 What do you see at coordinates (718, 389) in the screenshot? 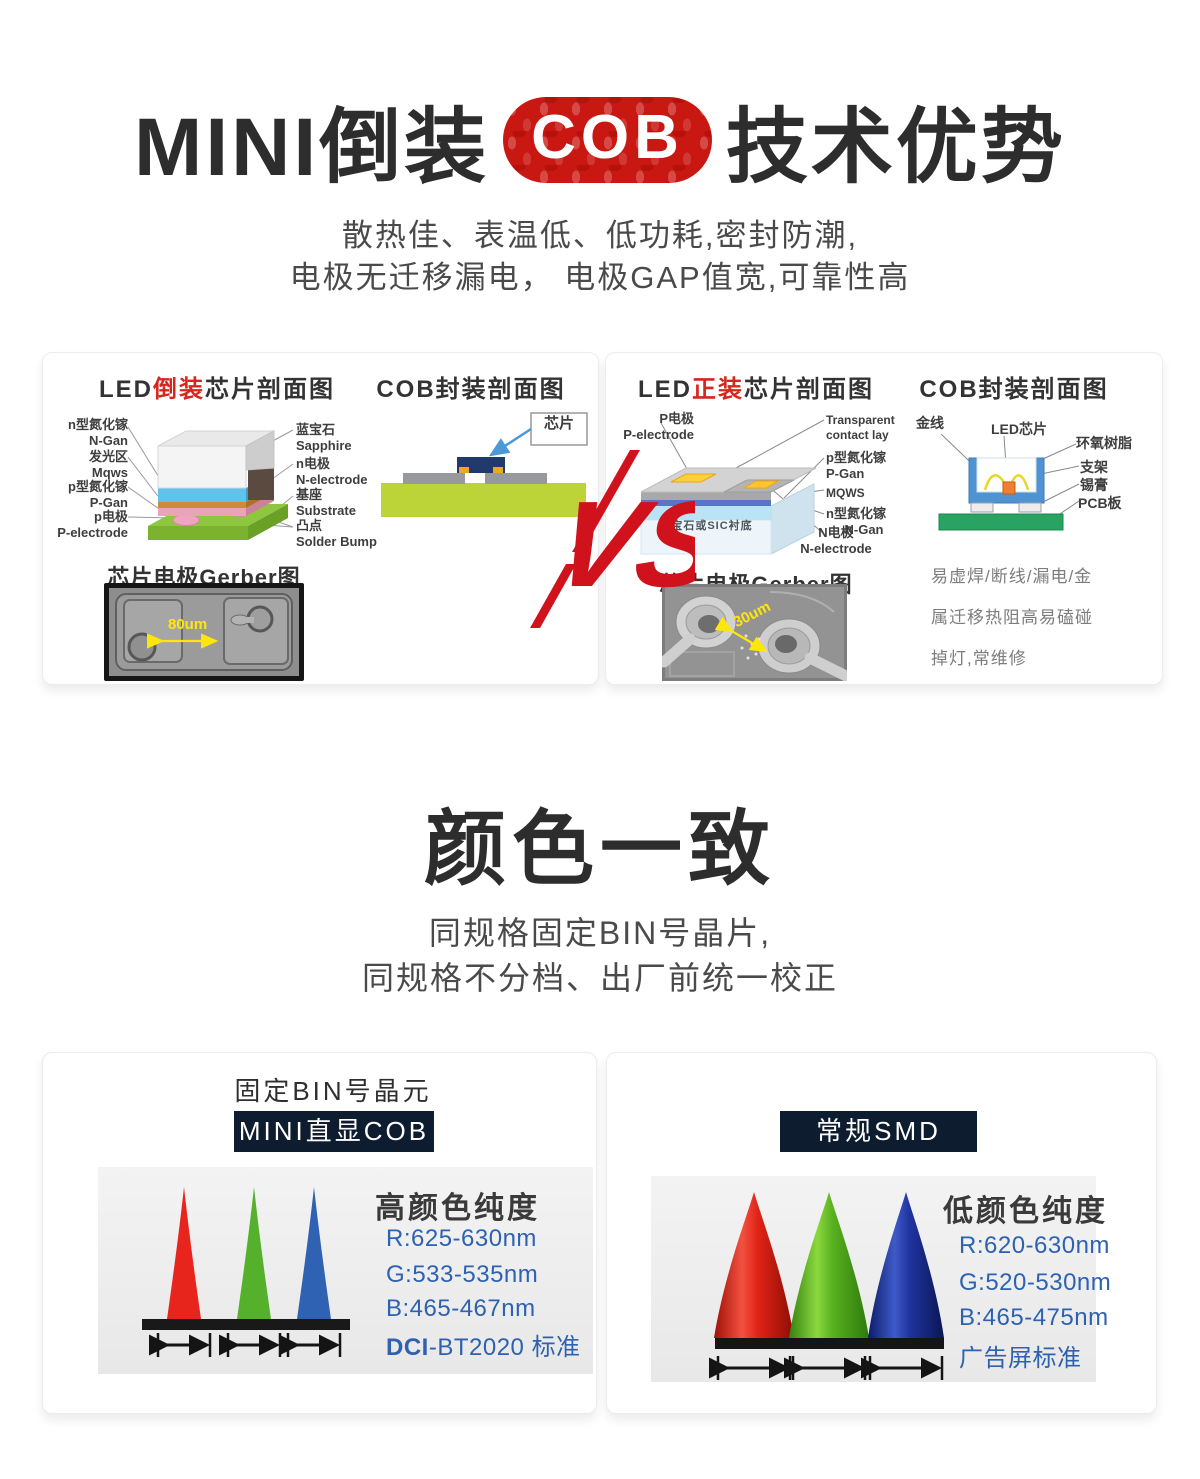
I see `face-chip-title-em: 正装` at bounding box center [718, 389].